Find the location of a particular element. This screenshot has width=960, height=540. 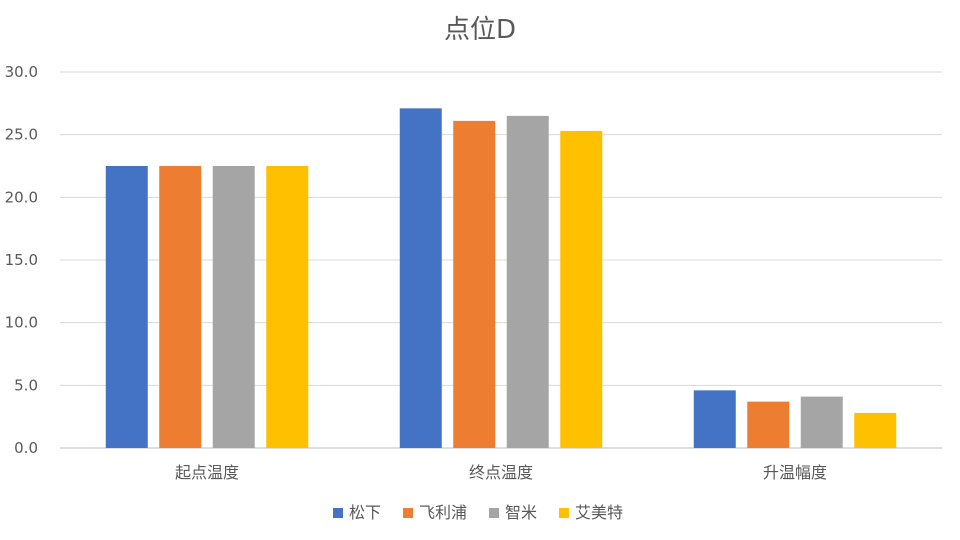

legend-label: 松下 is located at coordinates (365, 512).